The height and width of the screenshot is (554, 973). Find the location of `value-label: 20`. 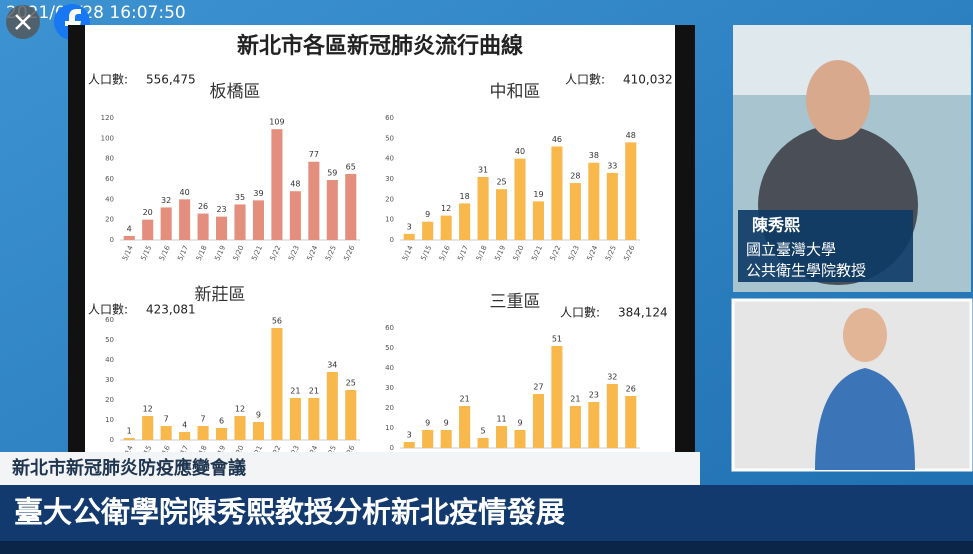

value-label: 20 is located at coordinates (148, 212).